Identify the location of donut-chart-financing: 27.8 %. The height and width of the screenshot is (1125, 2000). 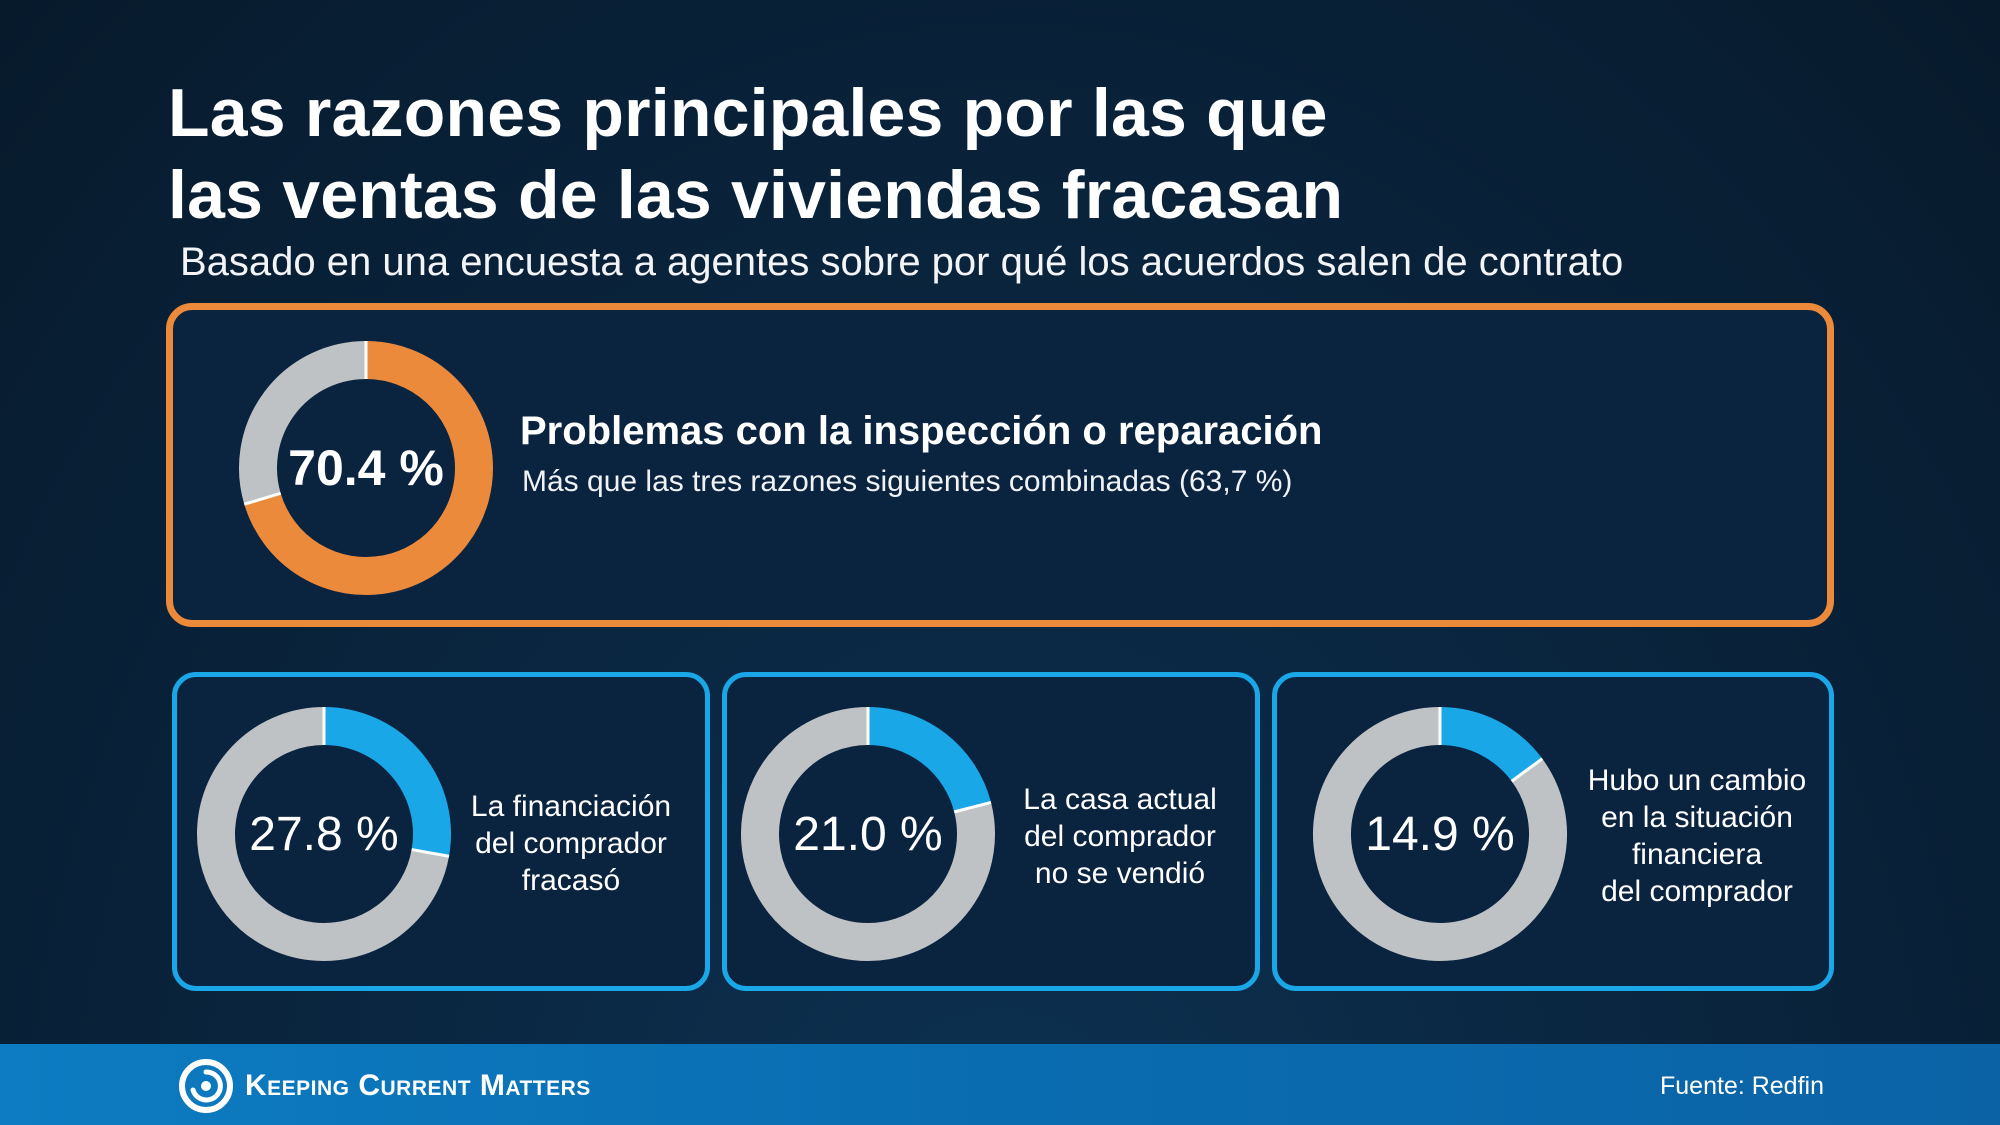
(324, 834).